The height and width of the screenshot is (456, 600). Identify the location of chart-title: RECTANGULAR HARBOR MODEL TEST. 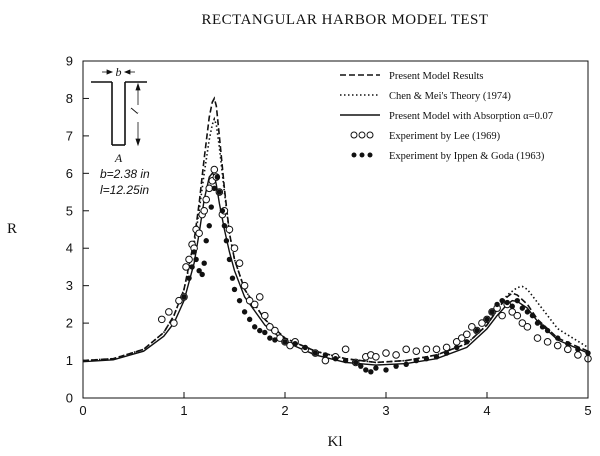
(344, 20).